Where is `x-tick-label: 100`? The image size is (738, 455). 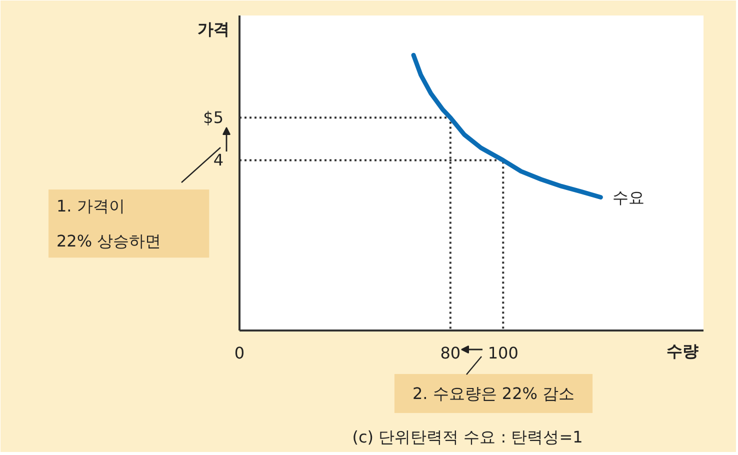 x-tick-label: 100 is located at coordinates (503, 353).